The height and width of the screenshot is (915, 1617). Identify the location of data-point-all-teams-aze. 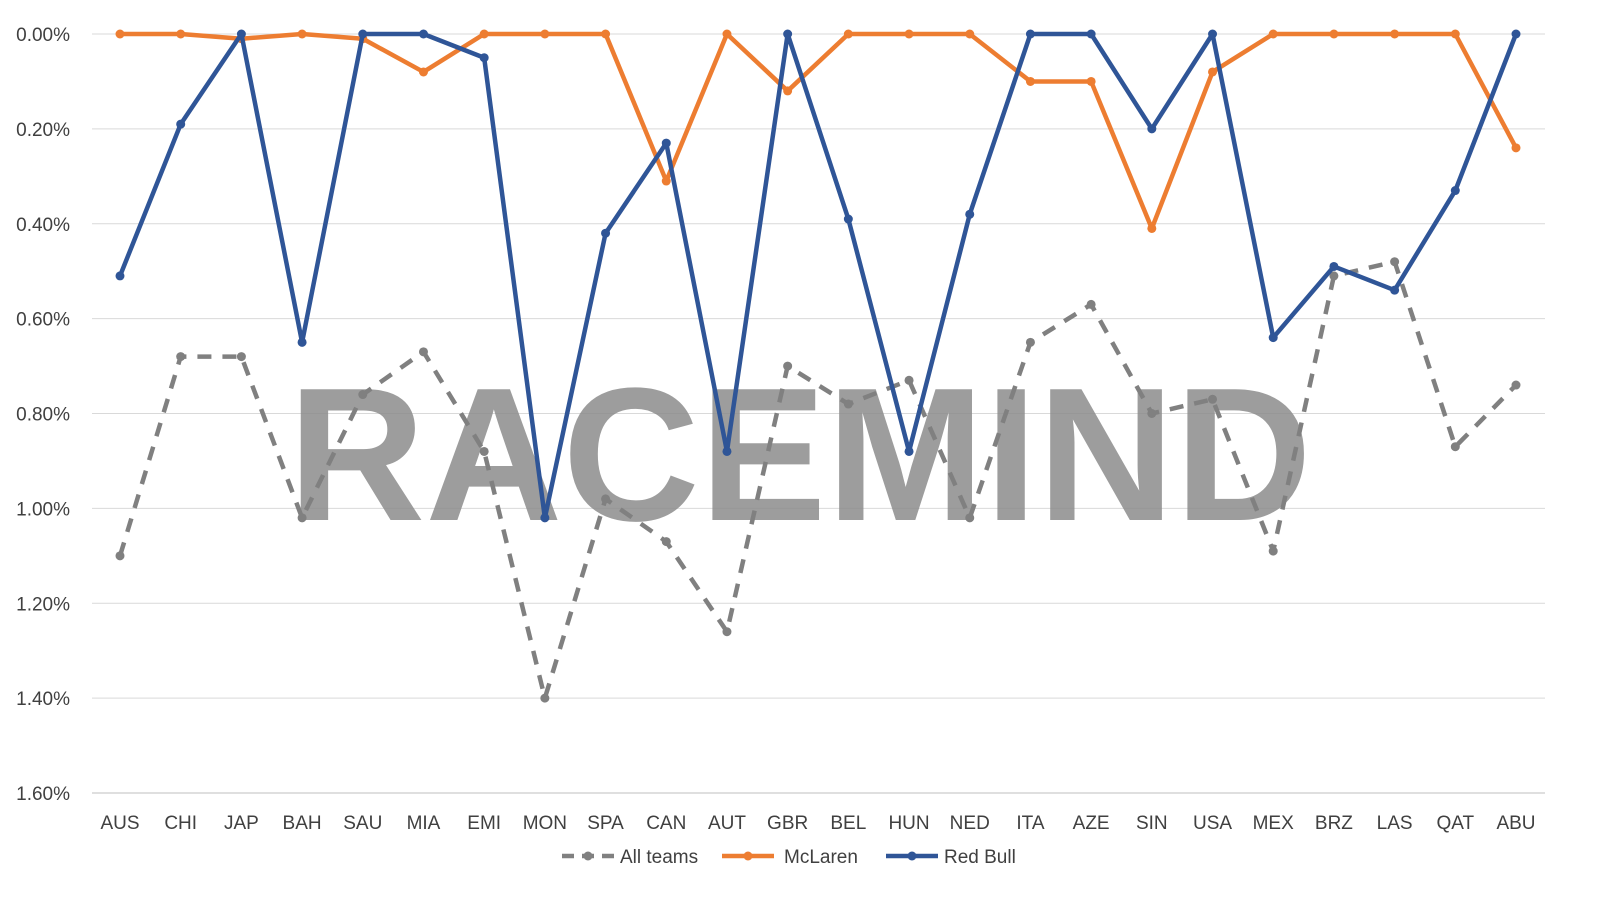
(1091, 304).